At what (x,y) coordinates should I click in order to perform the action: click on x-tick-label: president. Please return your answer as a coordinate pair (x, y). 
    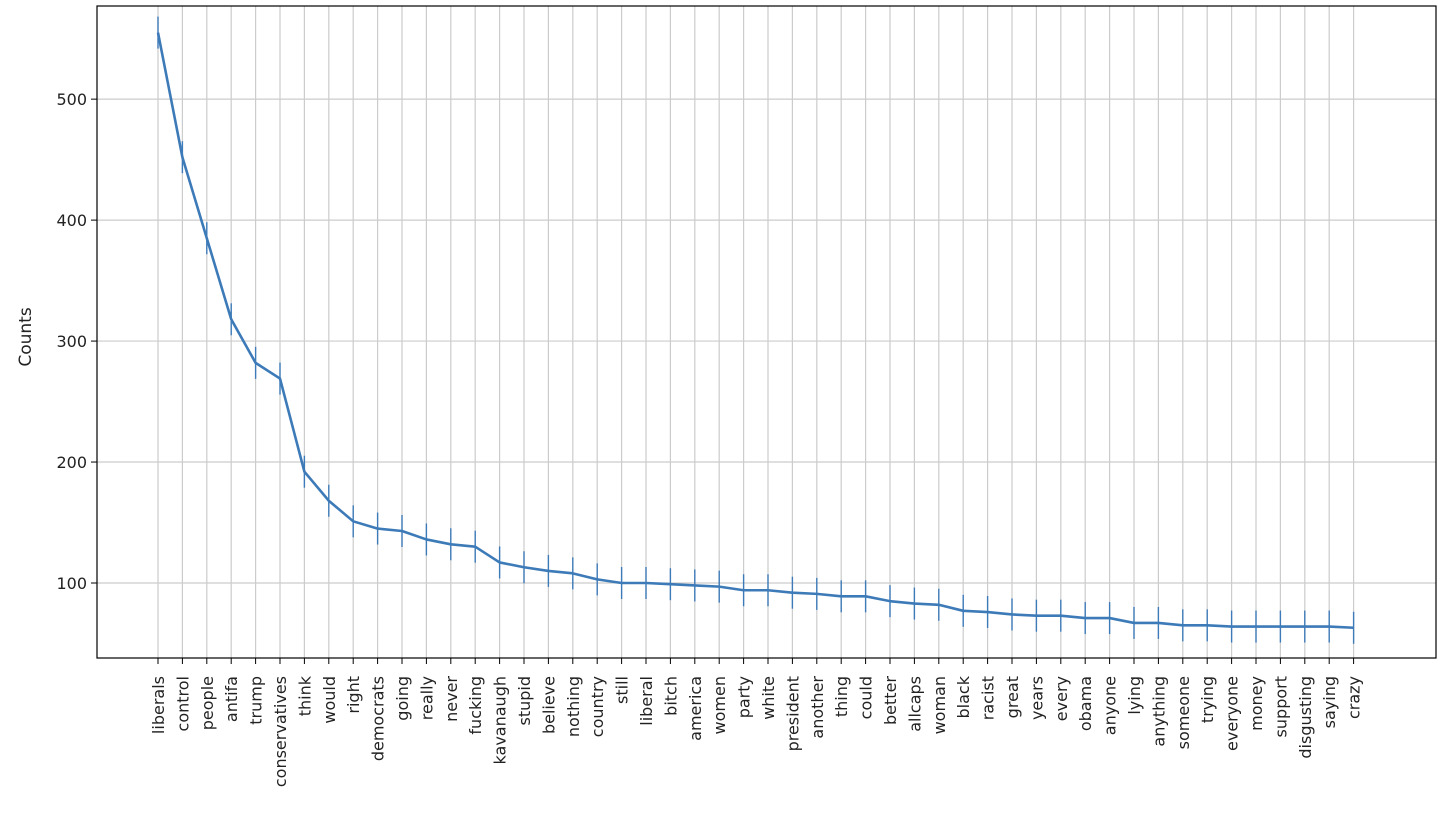
    Looking at the image, I should click on (792, 713).